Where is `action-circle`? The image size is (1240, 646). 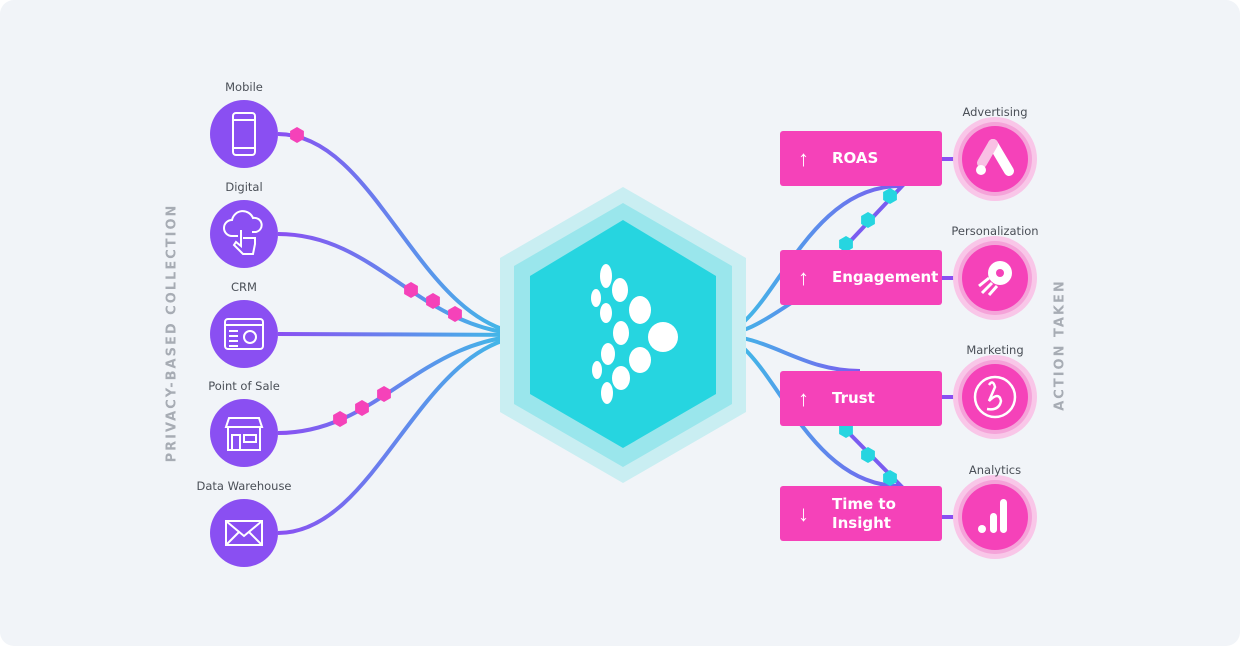 action-circle is located at coordinates (995, 159).